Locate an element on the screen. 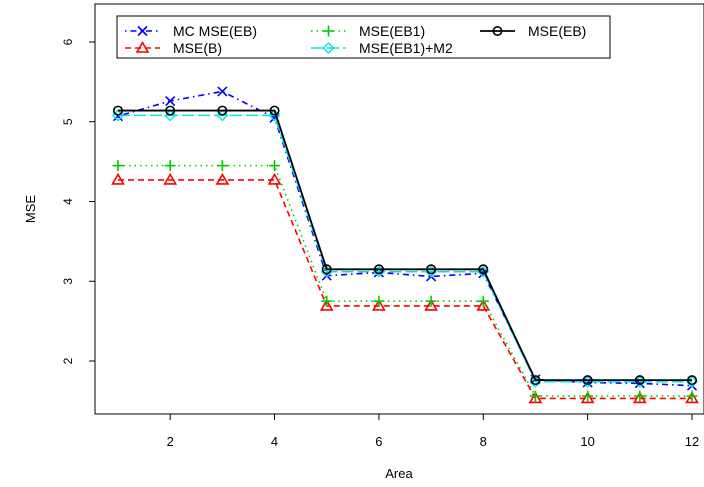  legend-entry: MSE(EB1)+M2 is located at coordinates (382, 48).